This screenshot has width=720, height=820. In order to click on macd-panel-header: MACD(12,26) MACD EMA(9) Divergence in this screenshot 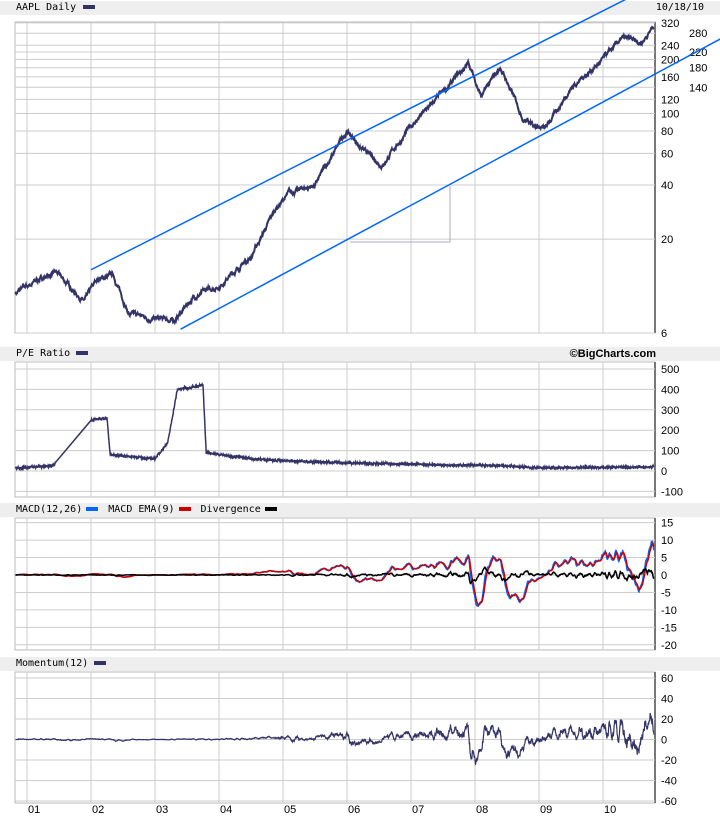, I will do `click(360, 510)`.